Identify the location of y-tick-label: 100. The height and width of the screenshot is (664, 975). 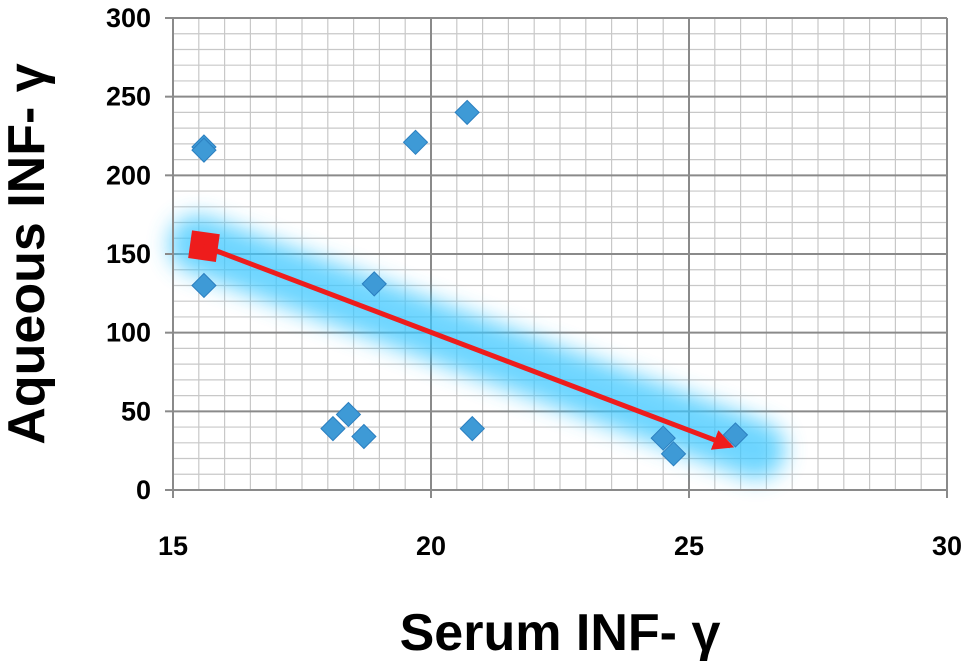
(128, 333).